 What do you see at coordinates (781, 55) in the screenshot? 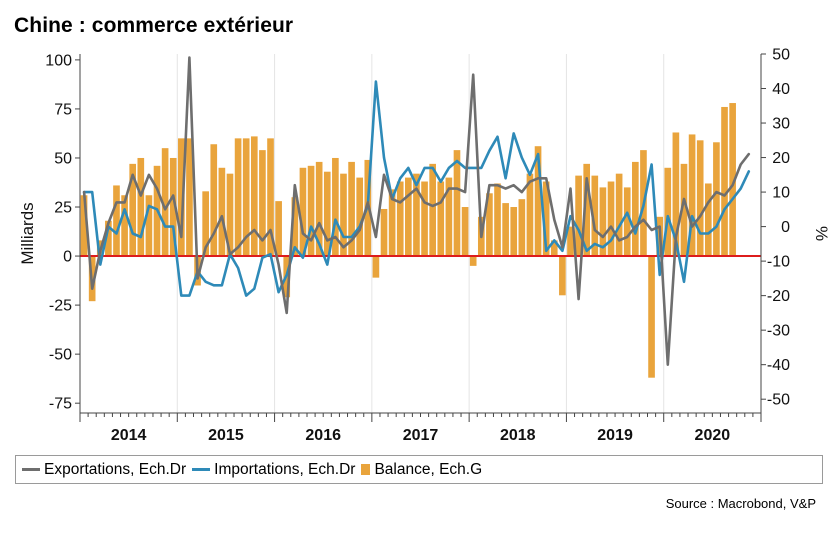
I see `right-tick-label: 50` at bounding box center [781, 55].